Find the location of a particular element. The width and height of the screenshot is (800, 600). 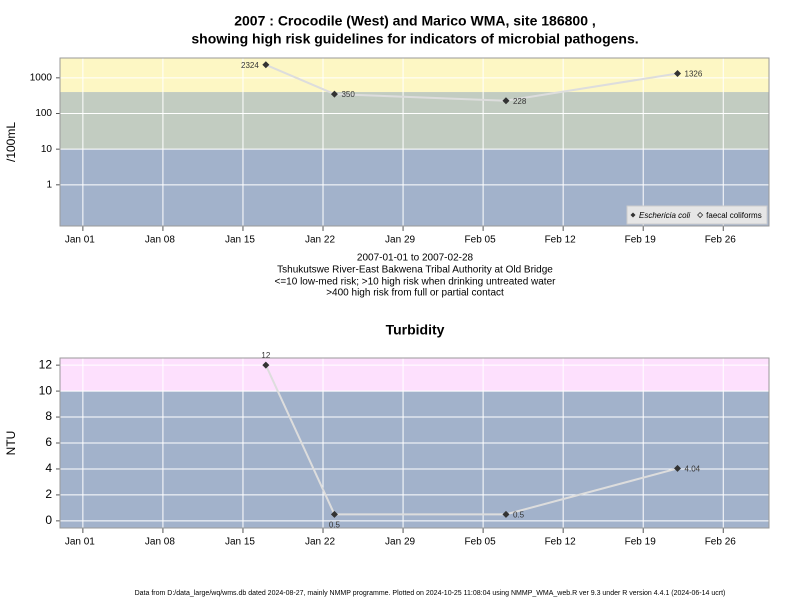

y-tick-label: 1 is located at coordinates (49, 184).